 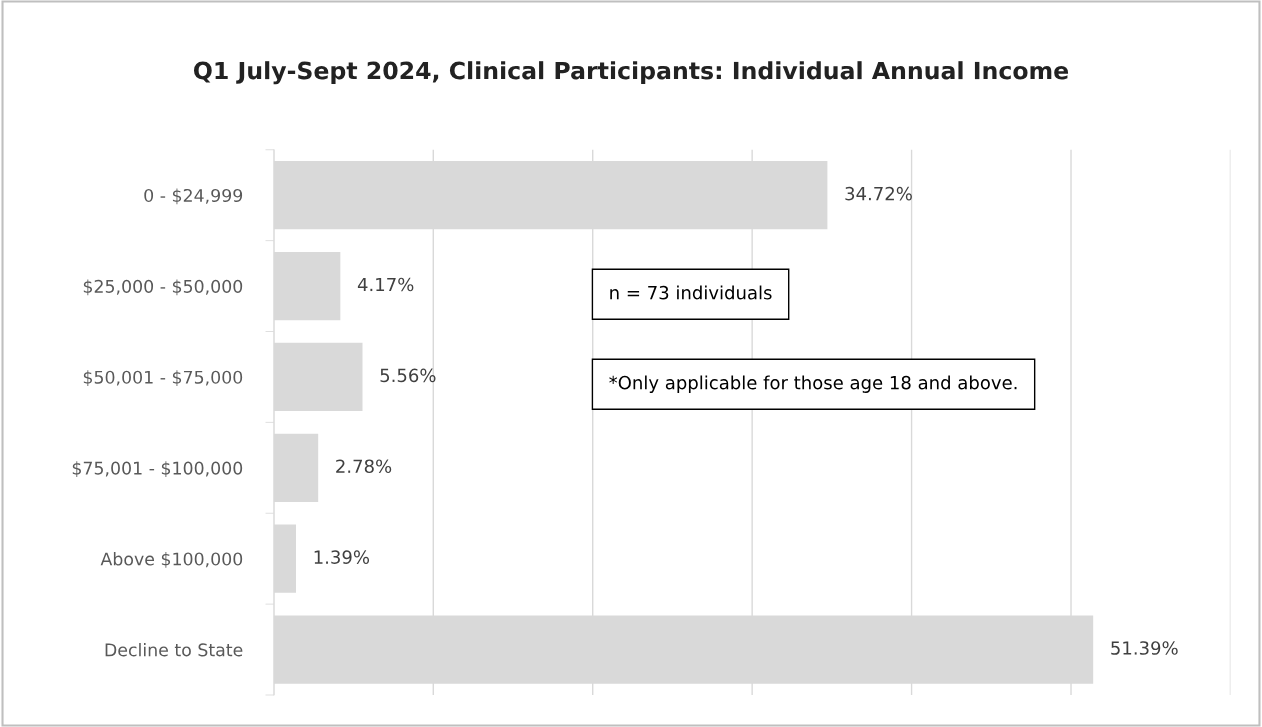 I want to click on y-tick-label: $50,001 - $75,000, so click(x=163, y=378).